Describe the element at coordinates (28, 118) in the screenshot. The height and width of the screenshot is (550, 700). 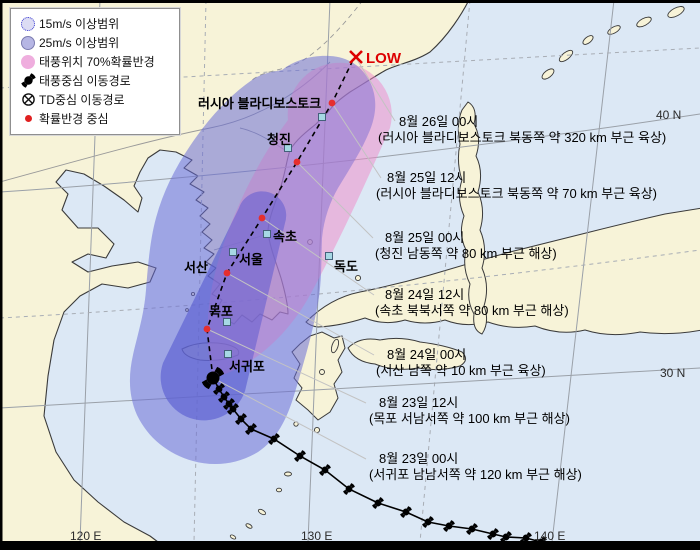
I see `probability-center-icon` at that location.